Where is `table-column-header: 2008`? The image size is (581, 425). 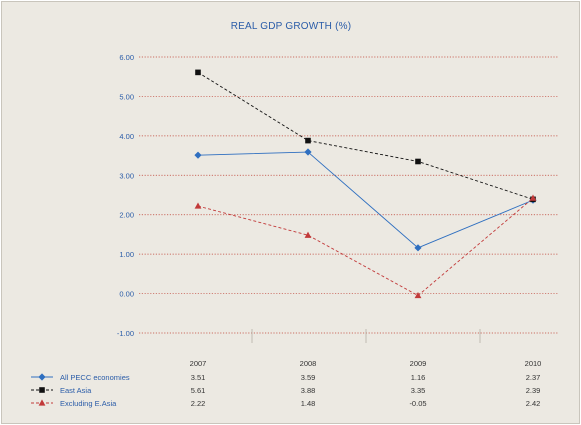 table-column-header: 2008 is located at coordinates (308, 363).